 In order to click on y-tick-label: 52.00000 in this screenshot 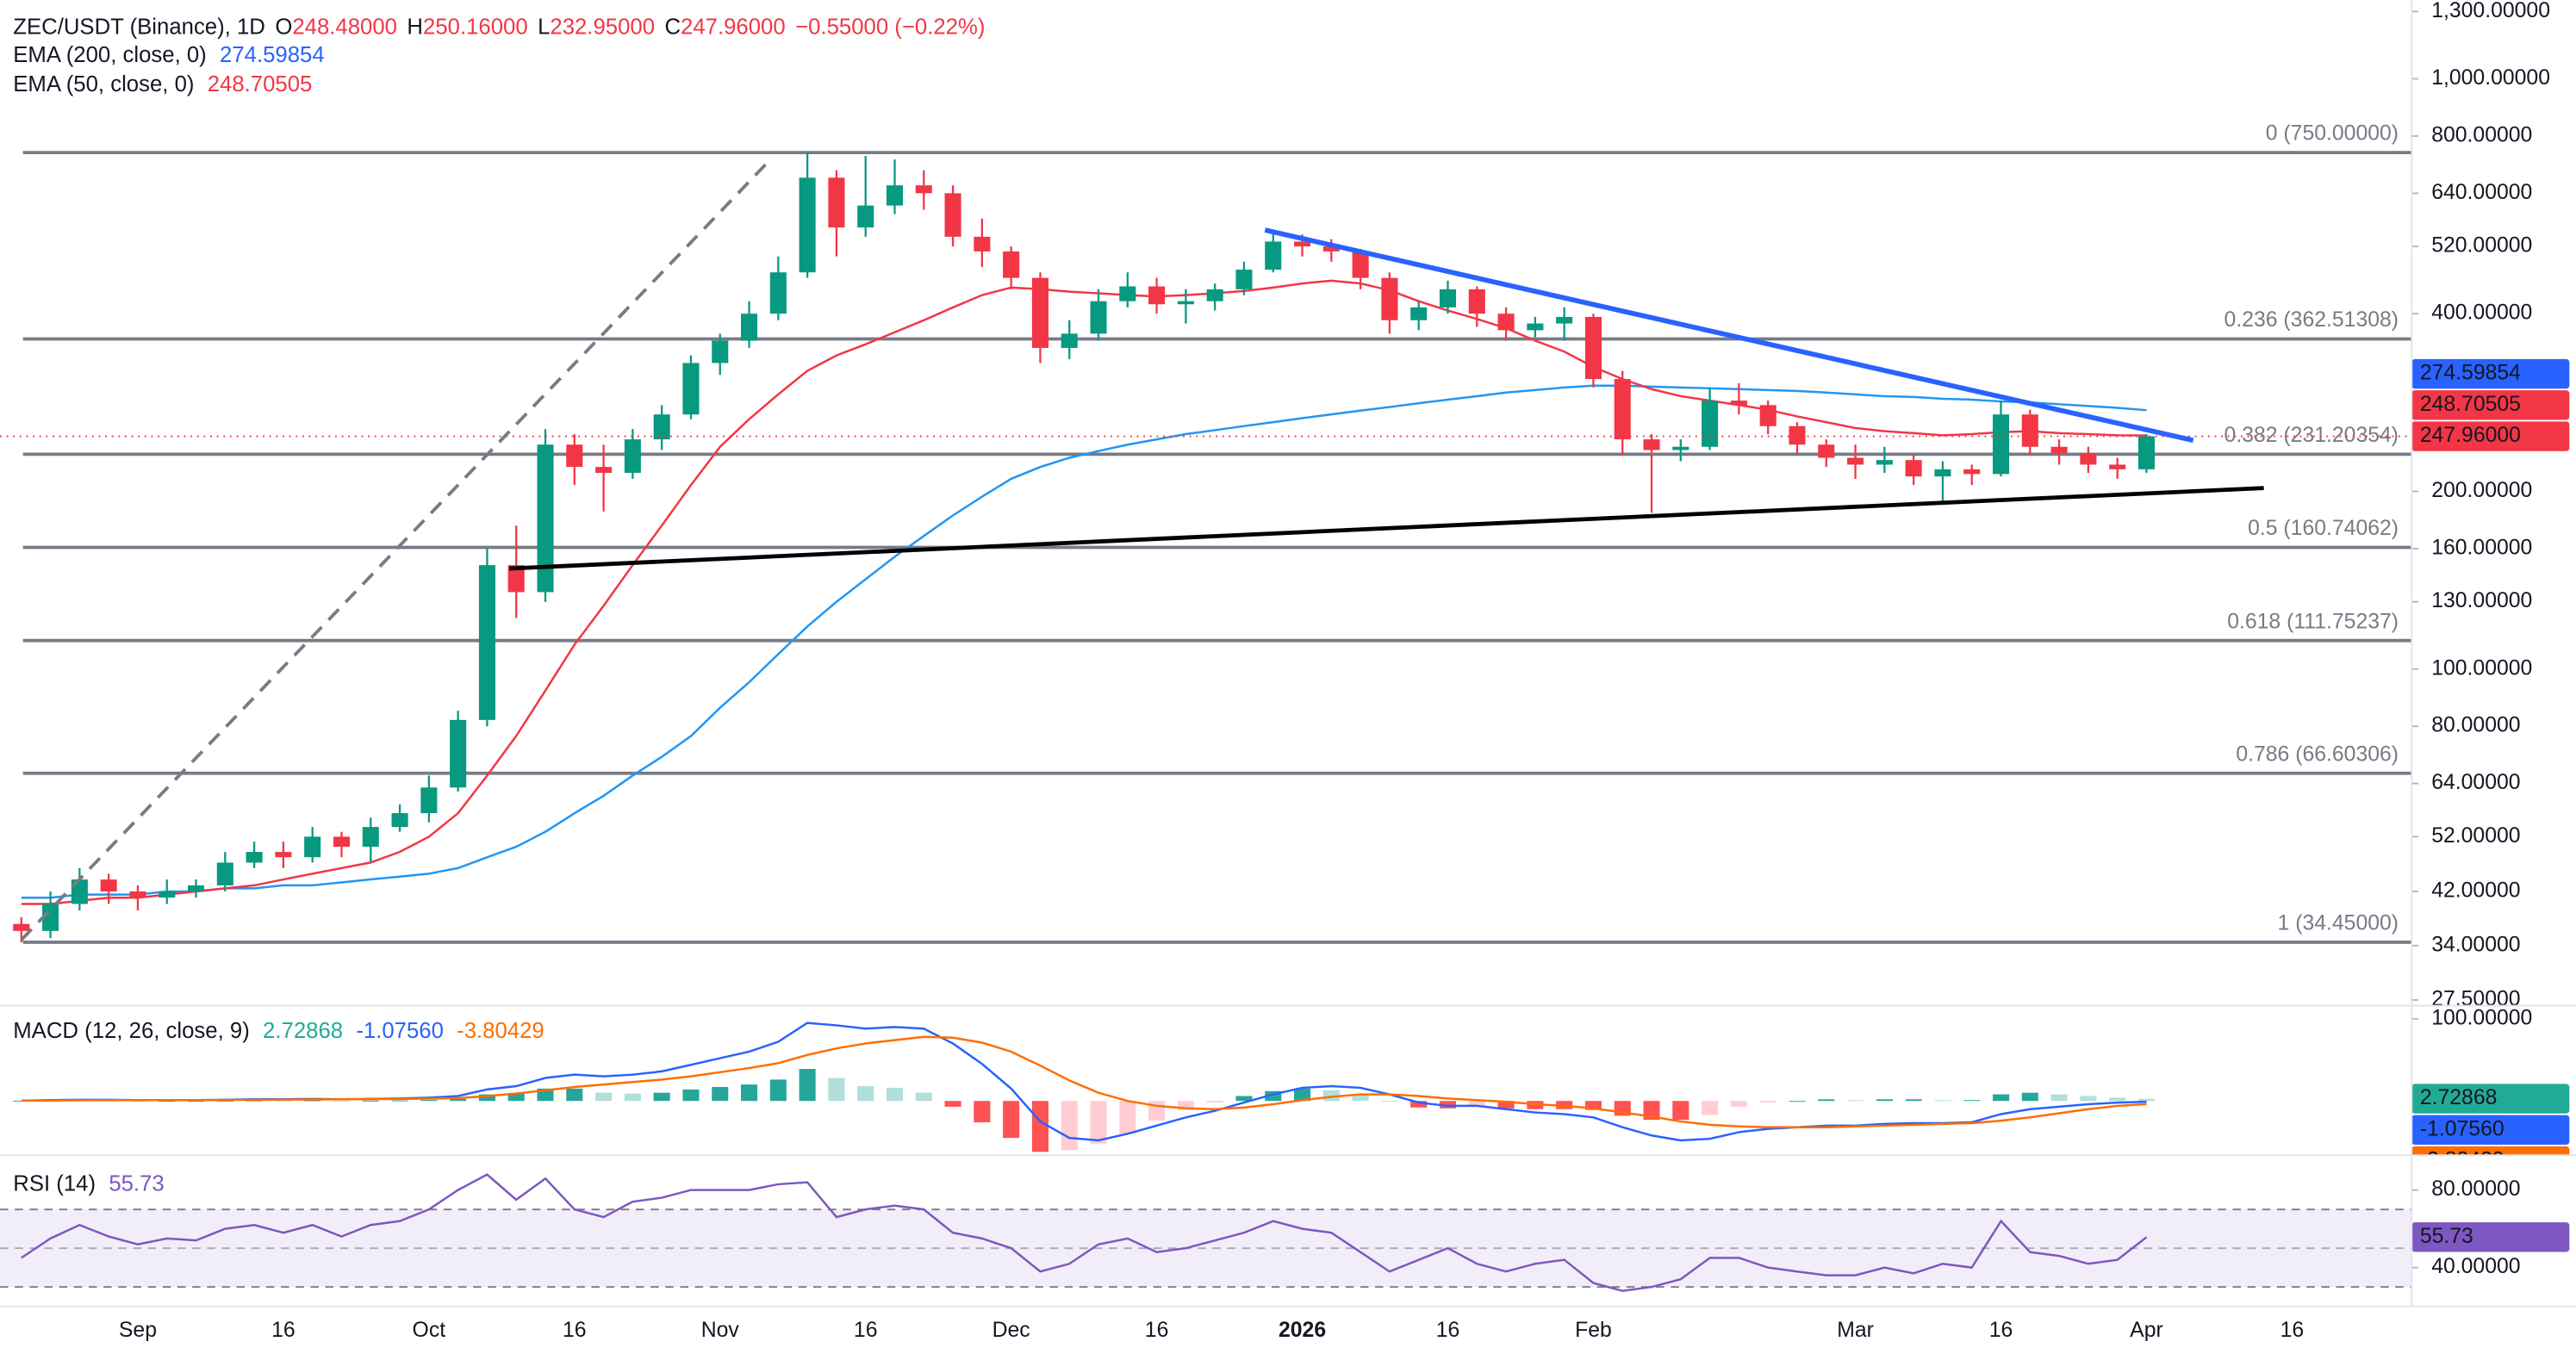, I will do `click(2476, 836)`.